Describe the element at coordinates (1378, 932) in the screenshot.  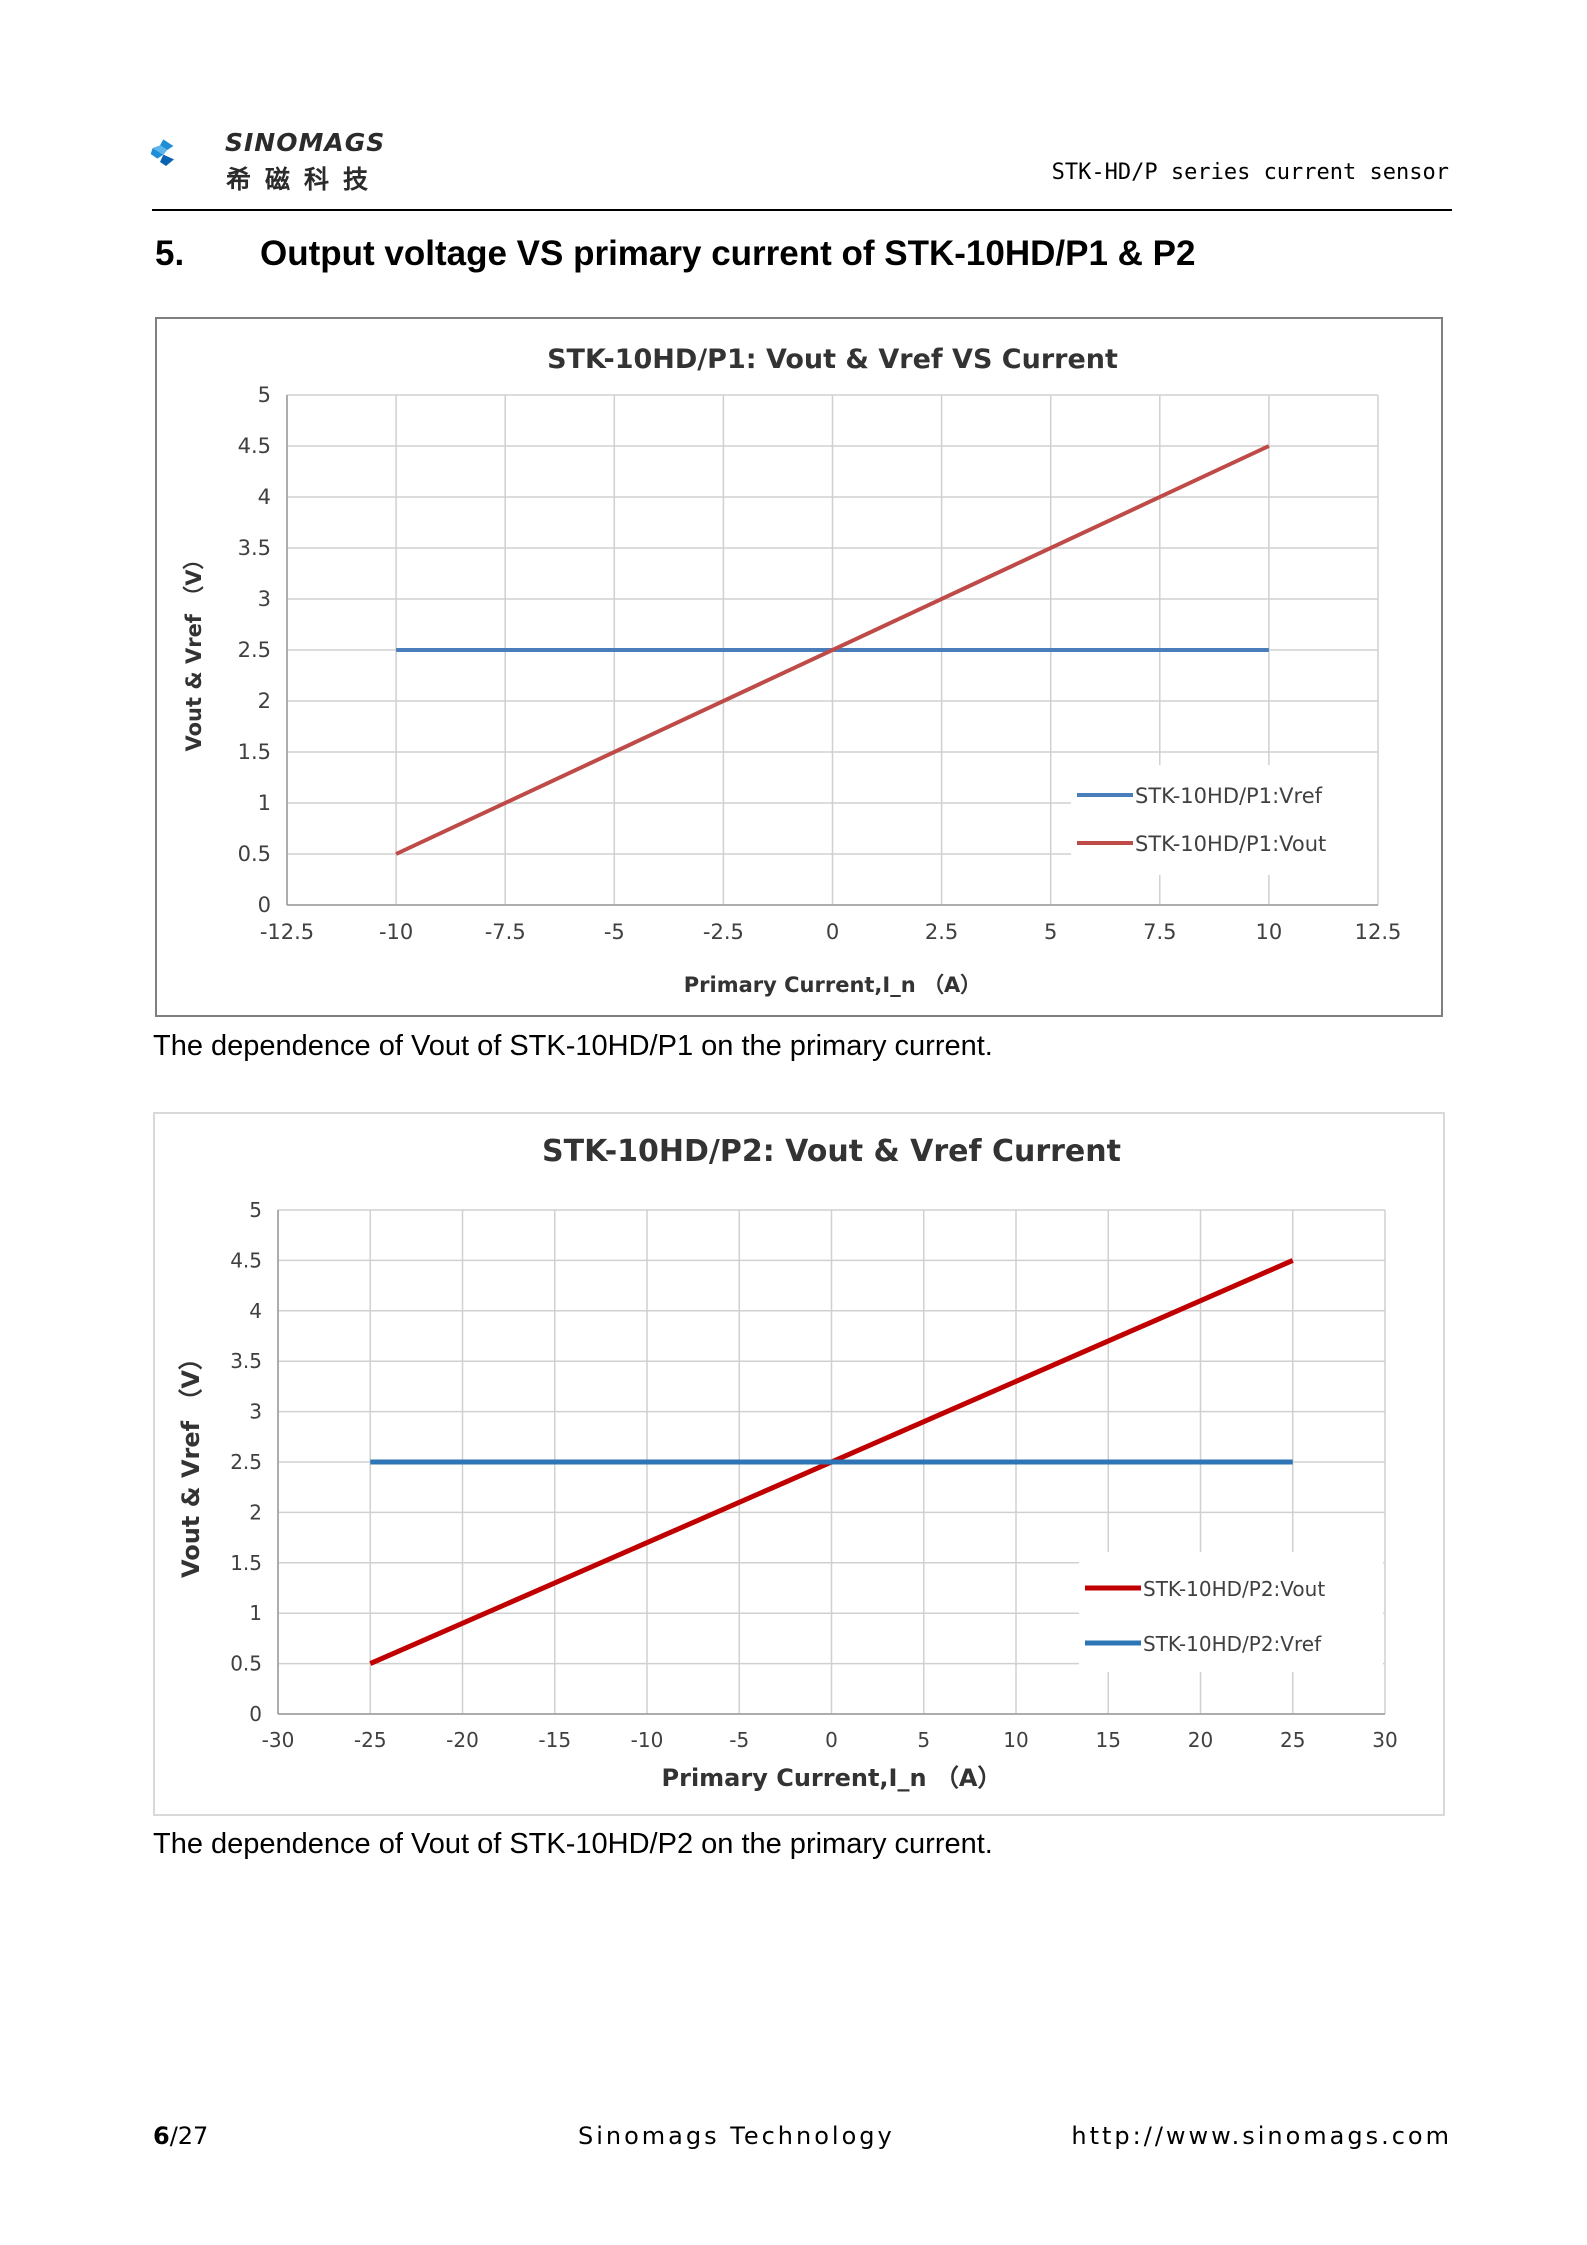
I see `x-tick-label: 12.5` at that location.